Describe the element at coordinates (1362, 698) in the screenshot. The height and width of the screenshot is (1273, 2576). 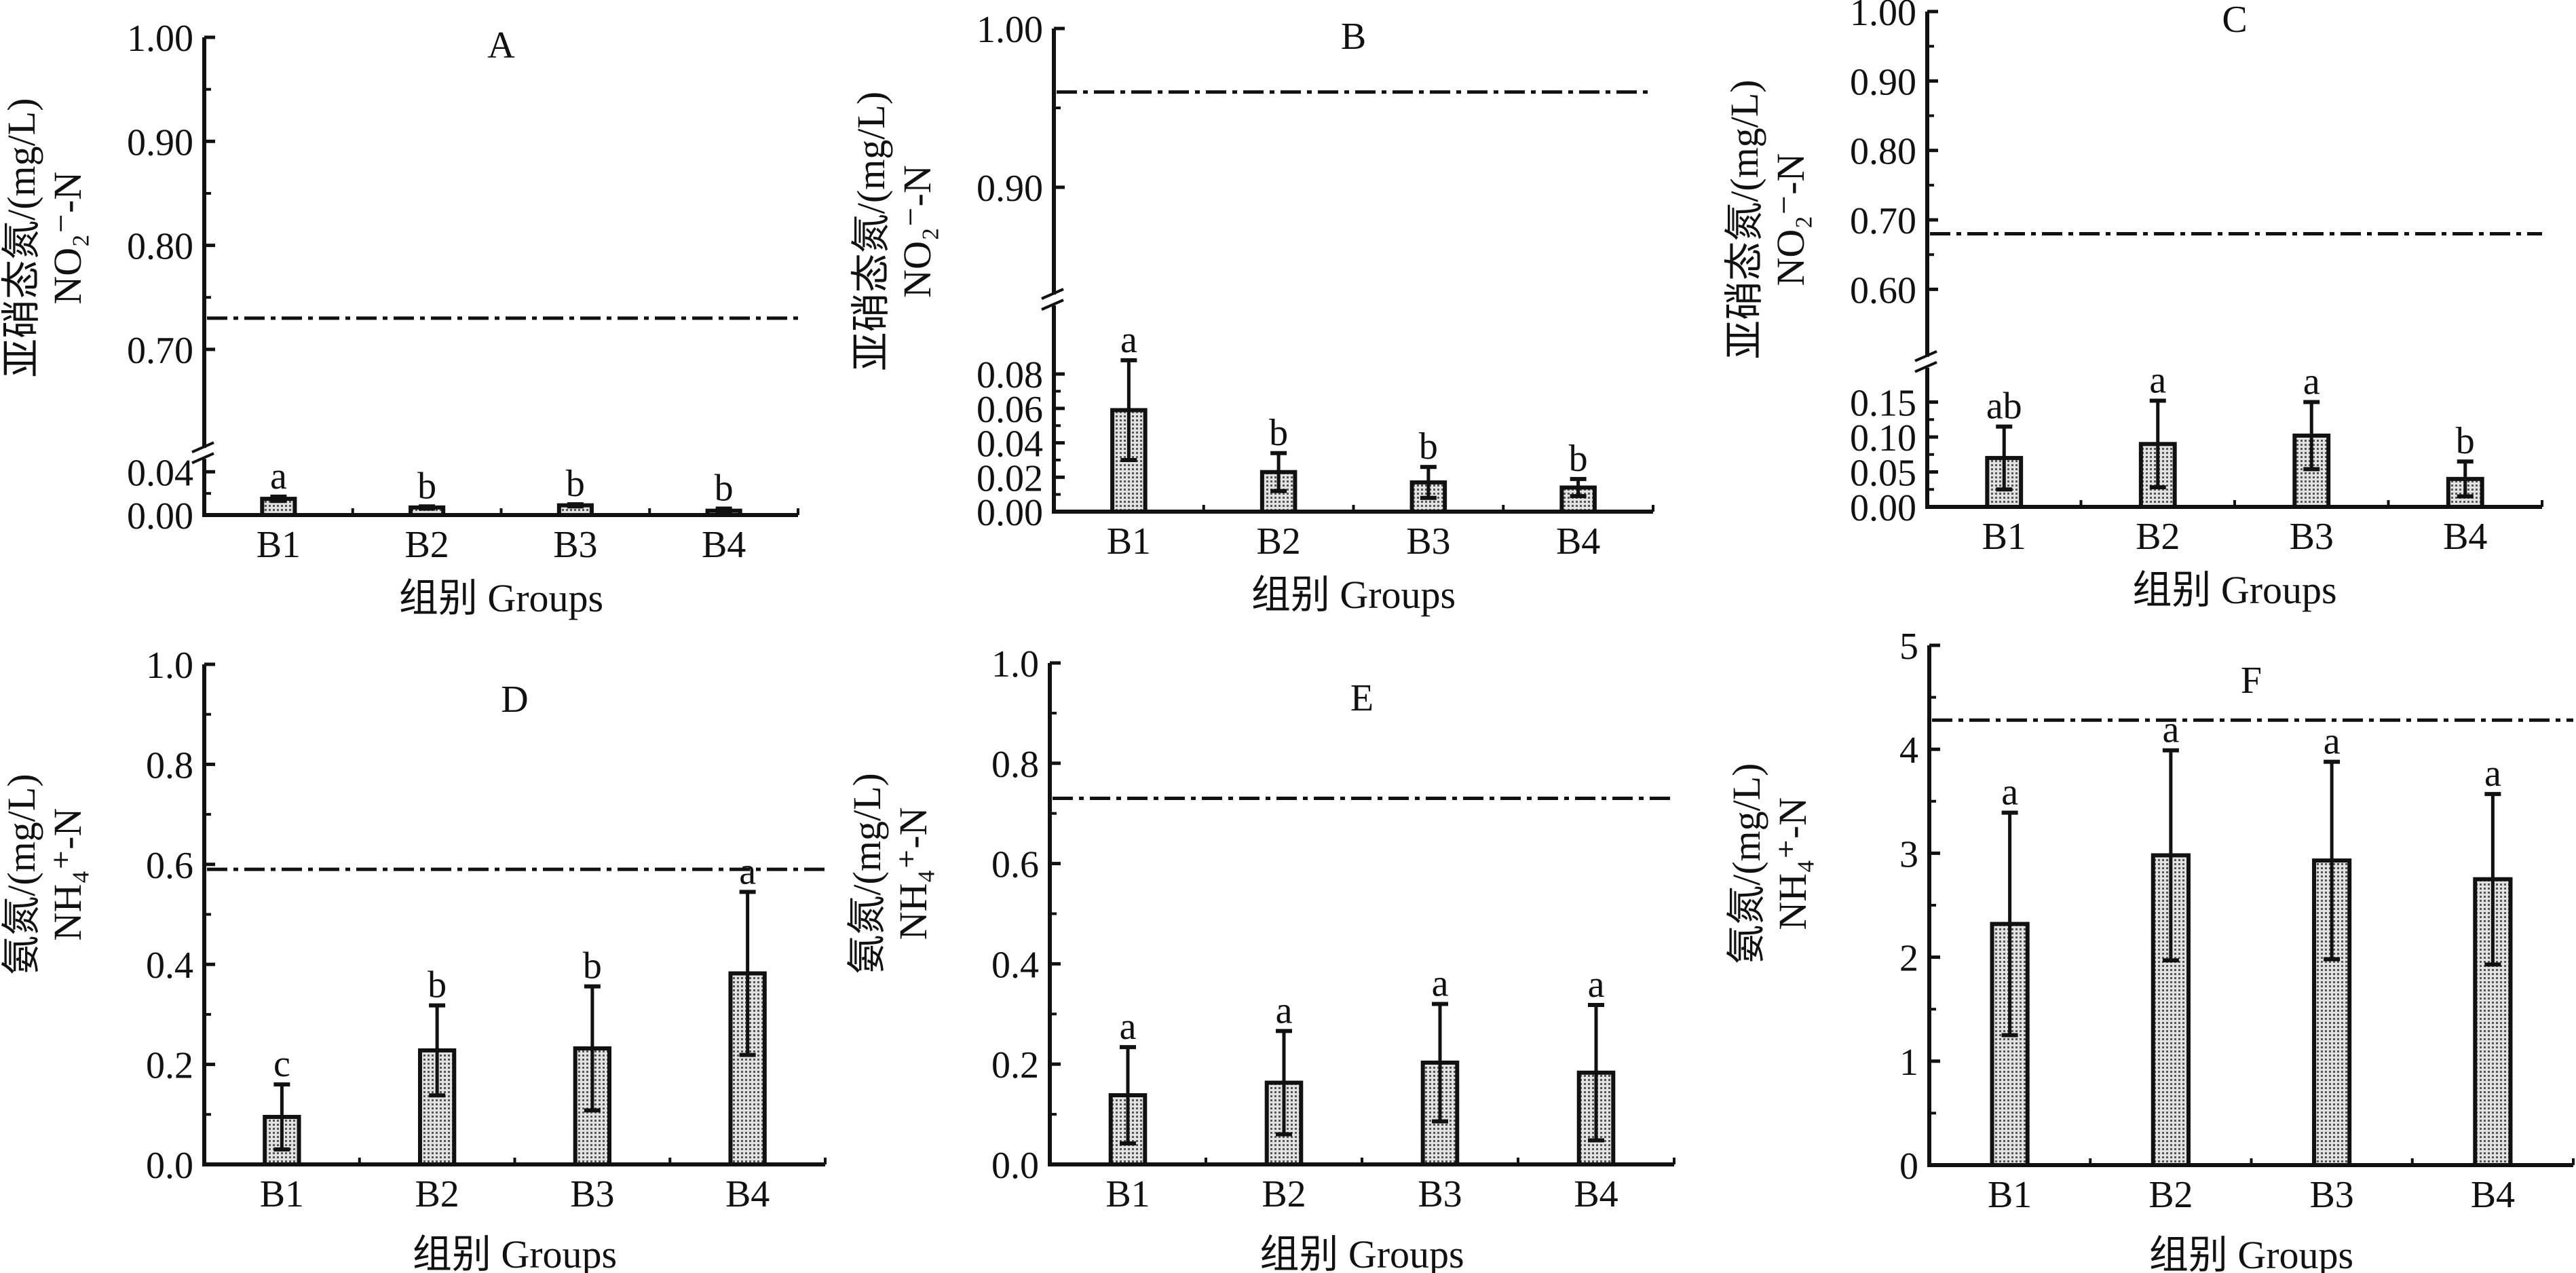
I see `panel-letter: E` at that location.